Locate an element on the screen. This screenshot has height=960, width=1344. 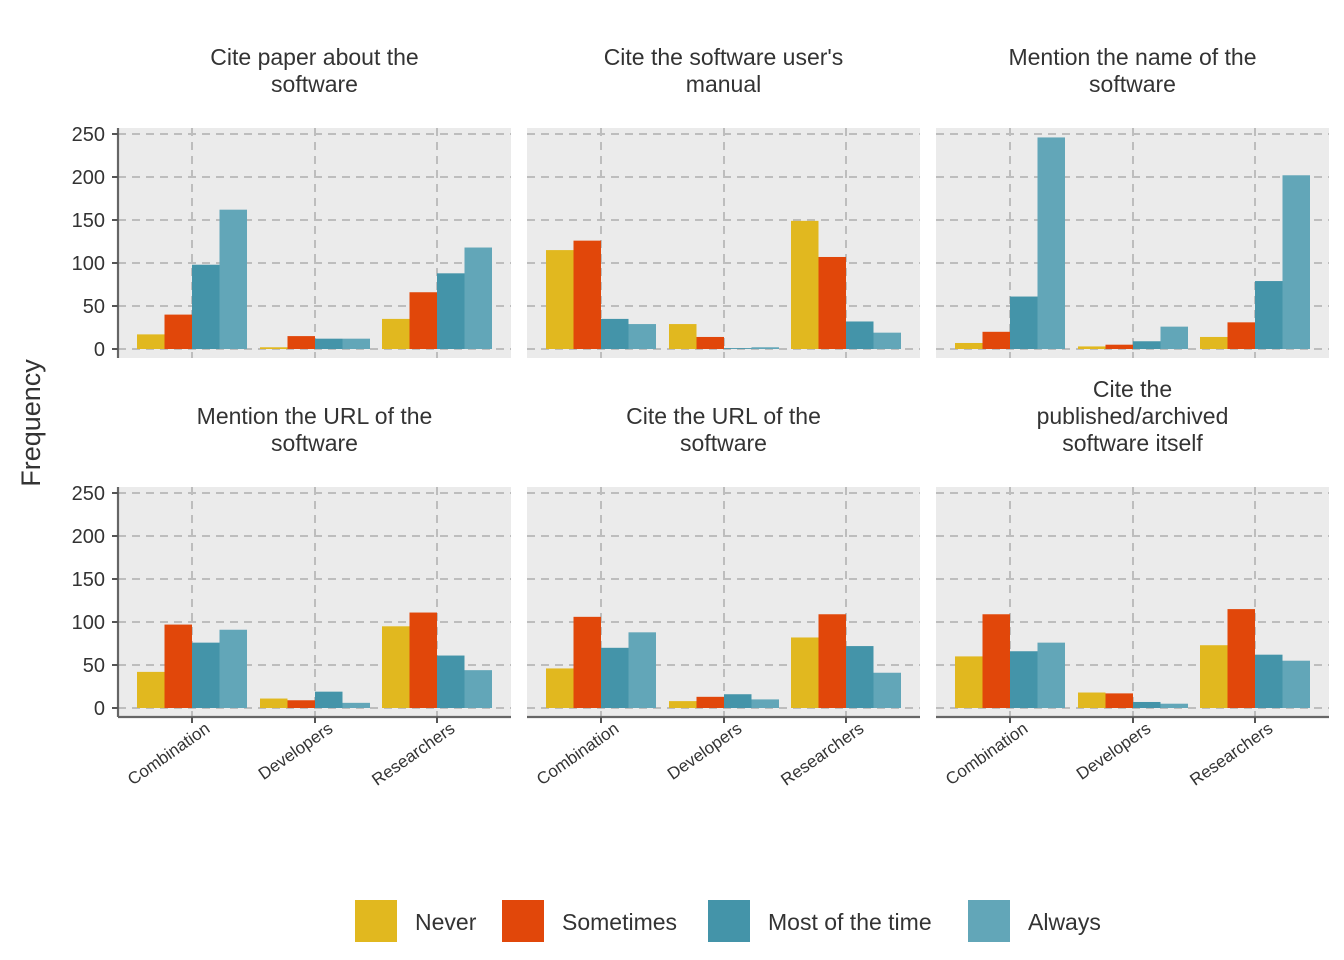
panel-title: Mention the URL of the is located at coordinates (315, 416).